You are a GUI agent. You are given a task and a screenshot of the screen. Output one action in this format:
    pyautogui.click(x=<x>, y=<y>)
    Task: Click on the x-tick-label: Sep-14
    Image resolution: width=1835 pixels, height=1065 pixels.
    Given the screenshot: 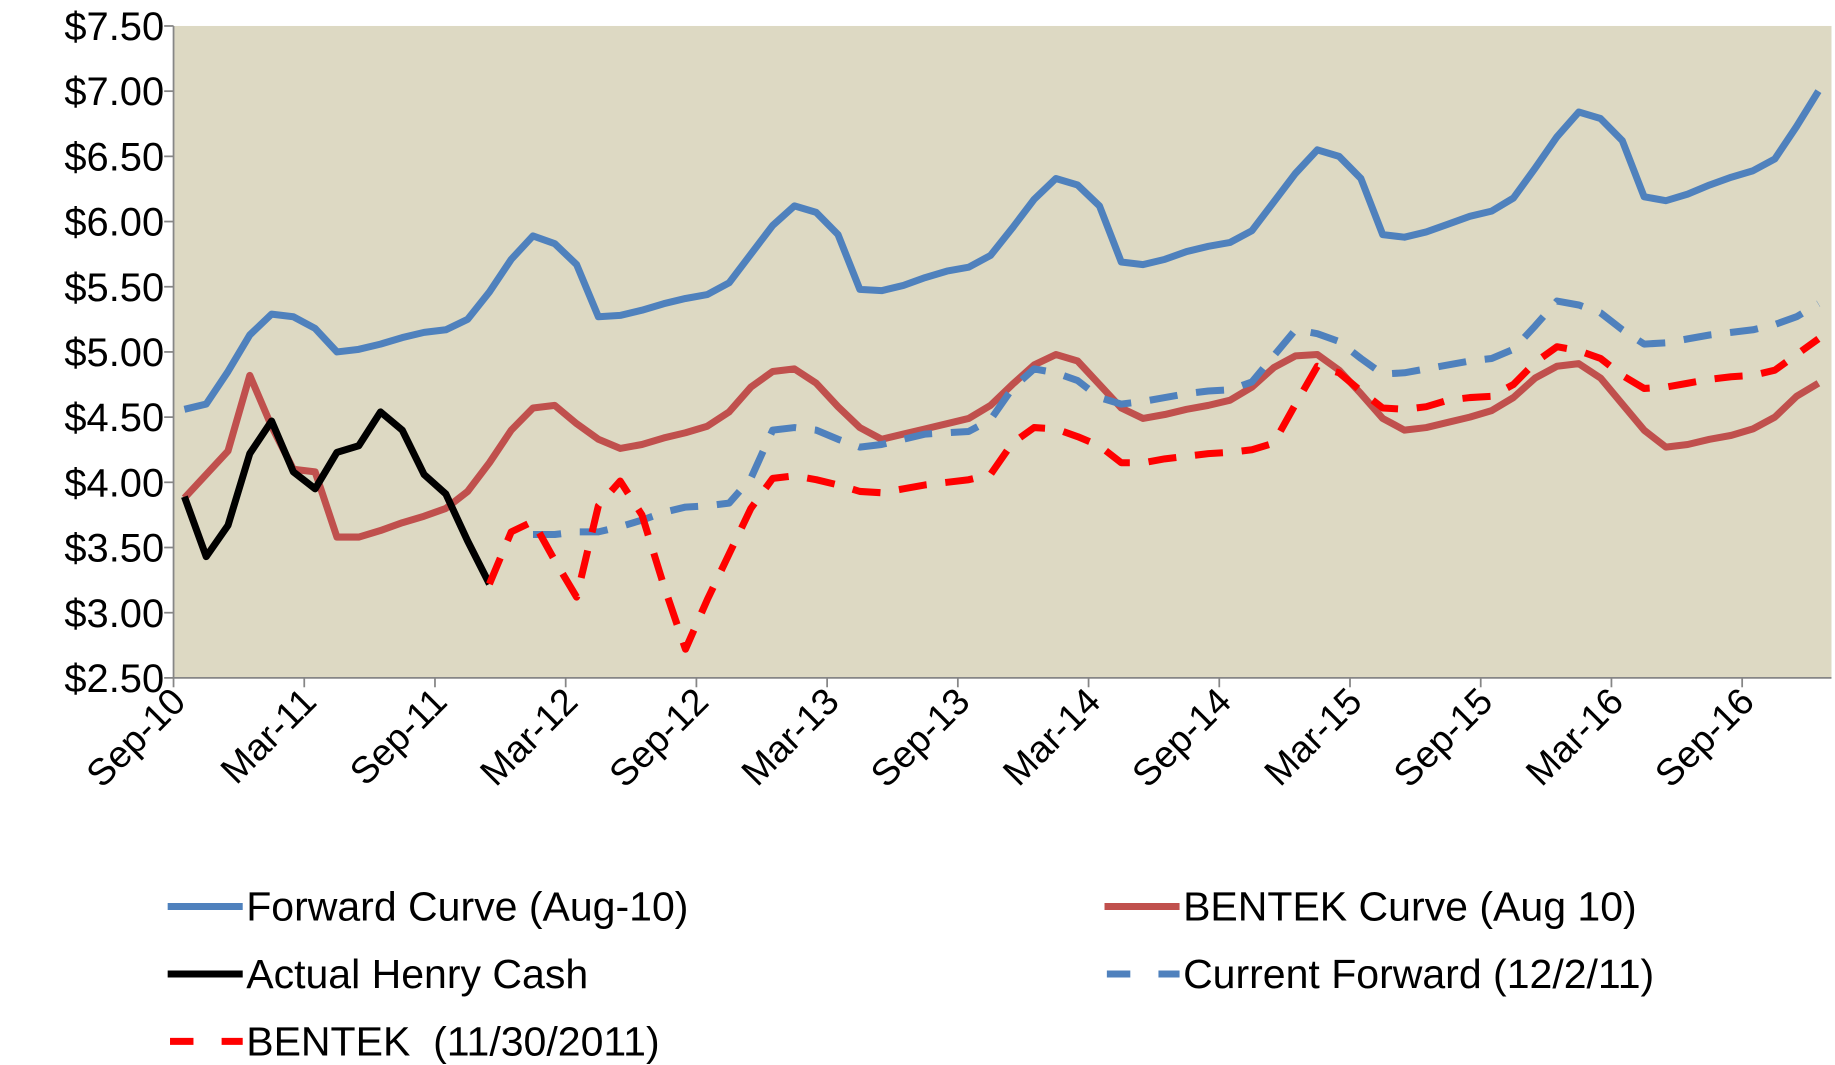 What is the action you would take?
    pyautogui.click(x=1181, y=737)
    